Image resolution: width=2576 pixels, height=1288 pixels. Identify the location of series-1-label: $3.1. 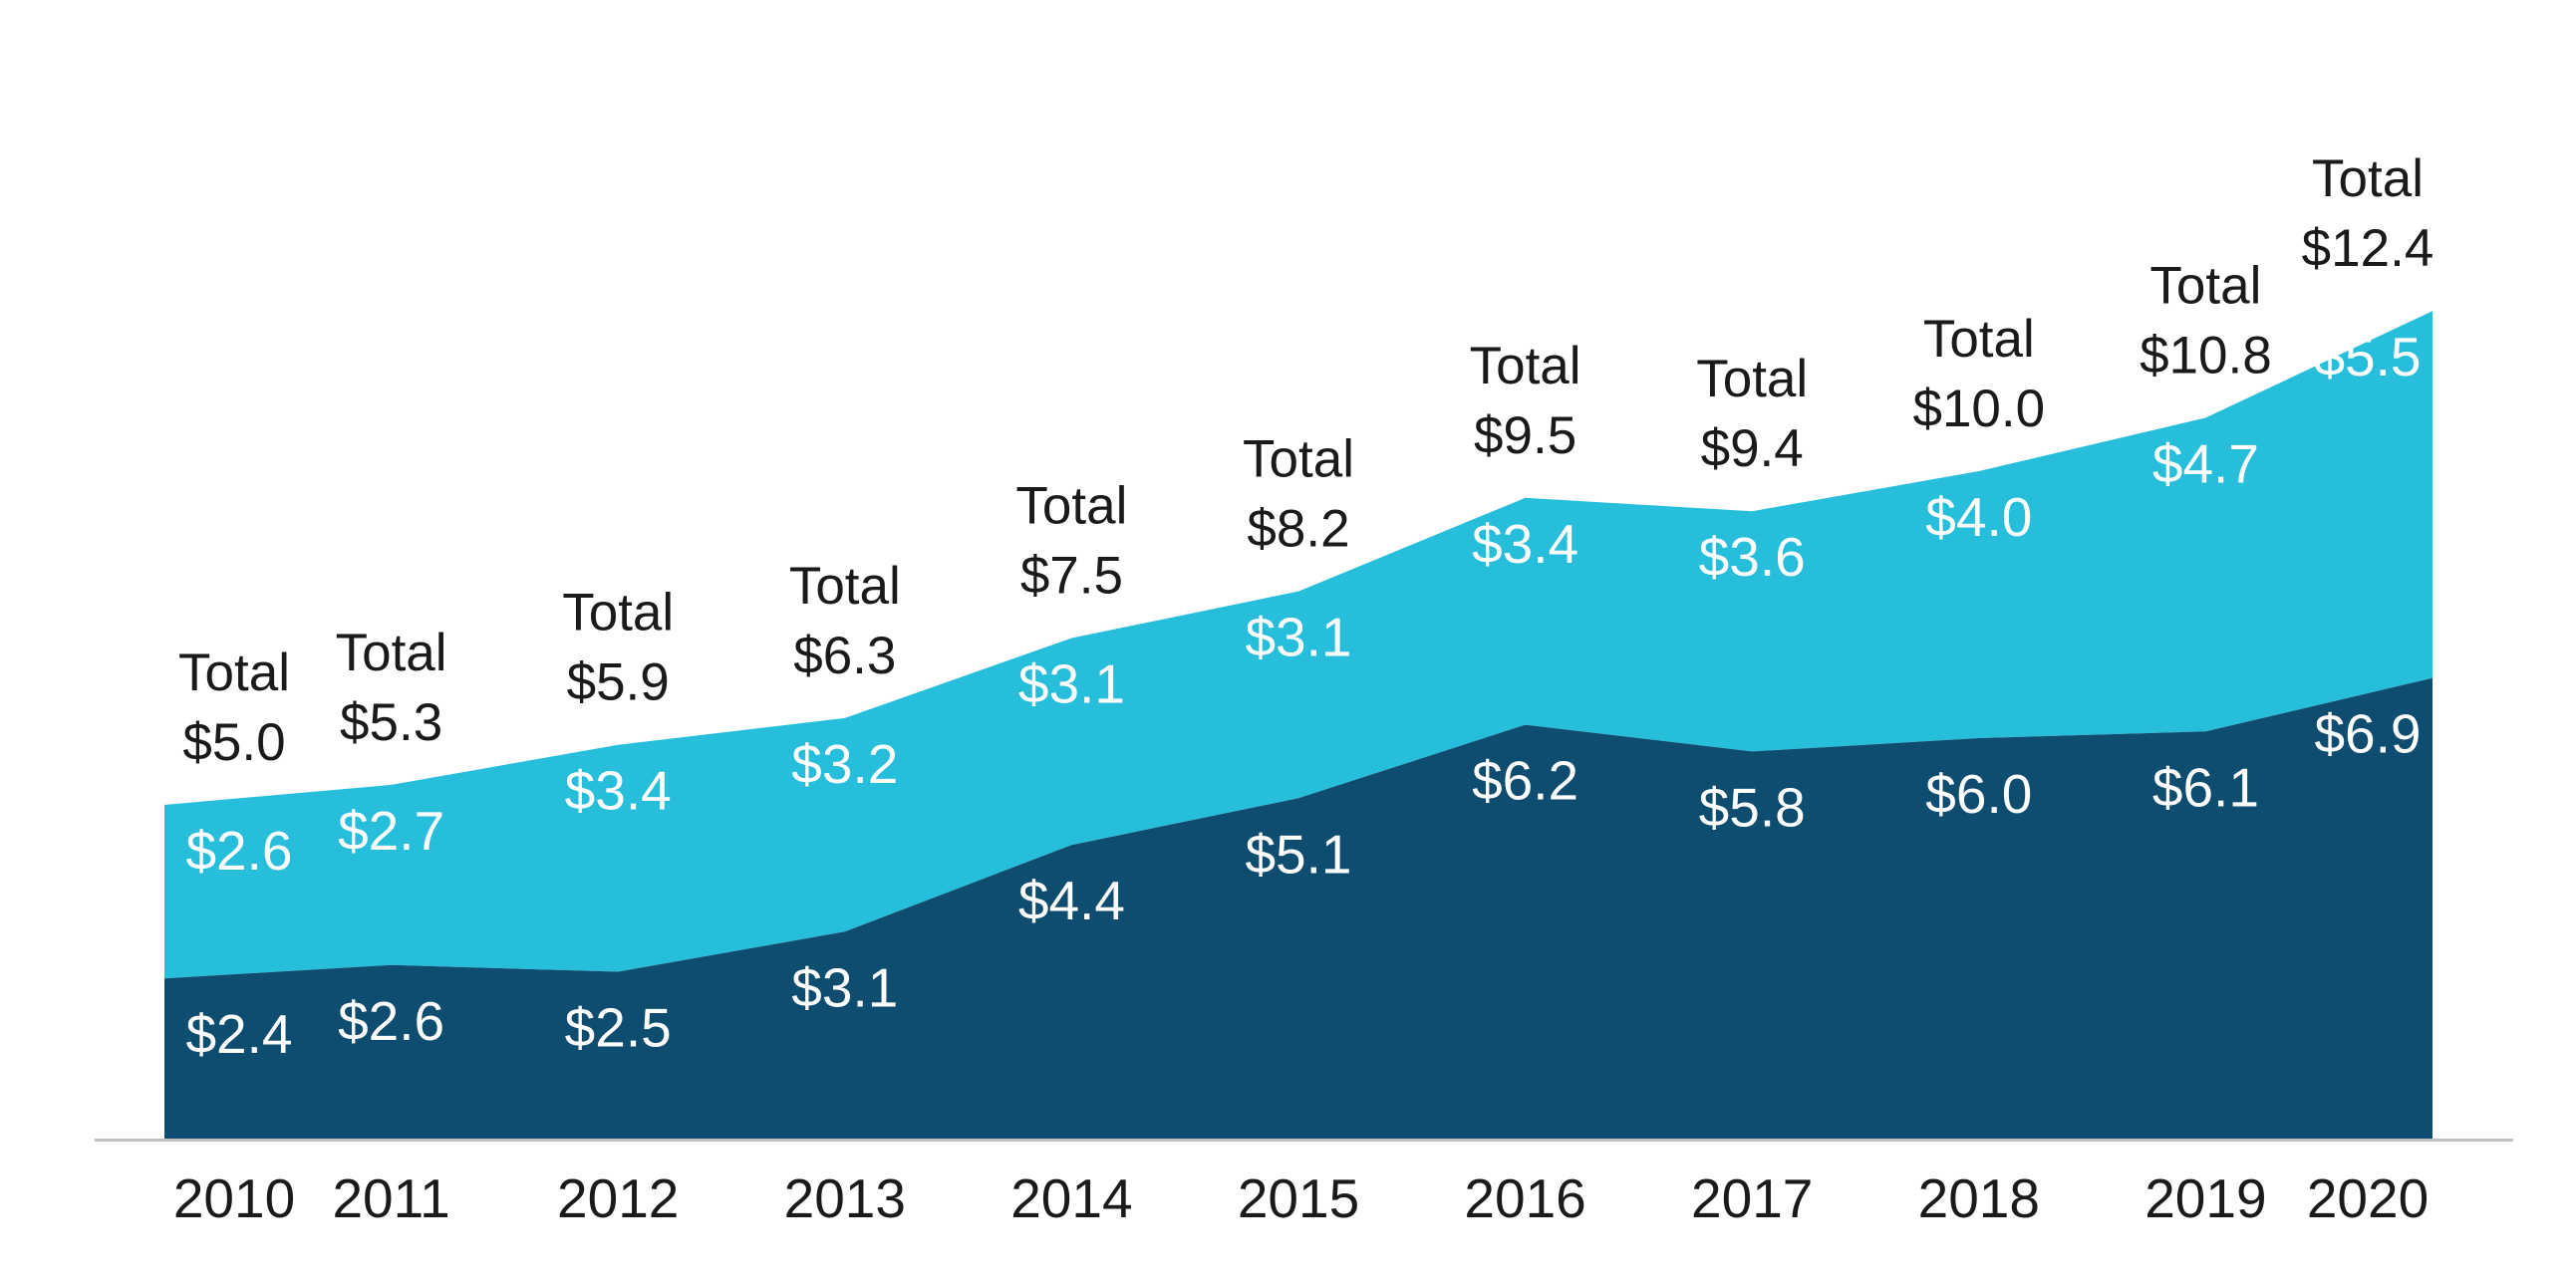
(844, 987).